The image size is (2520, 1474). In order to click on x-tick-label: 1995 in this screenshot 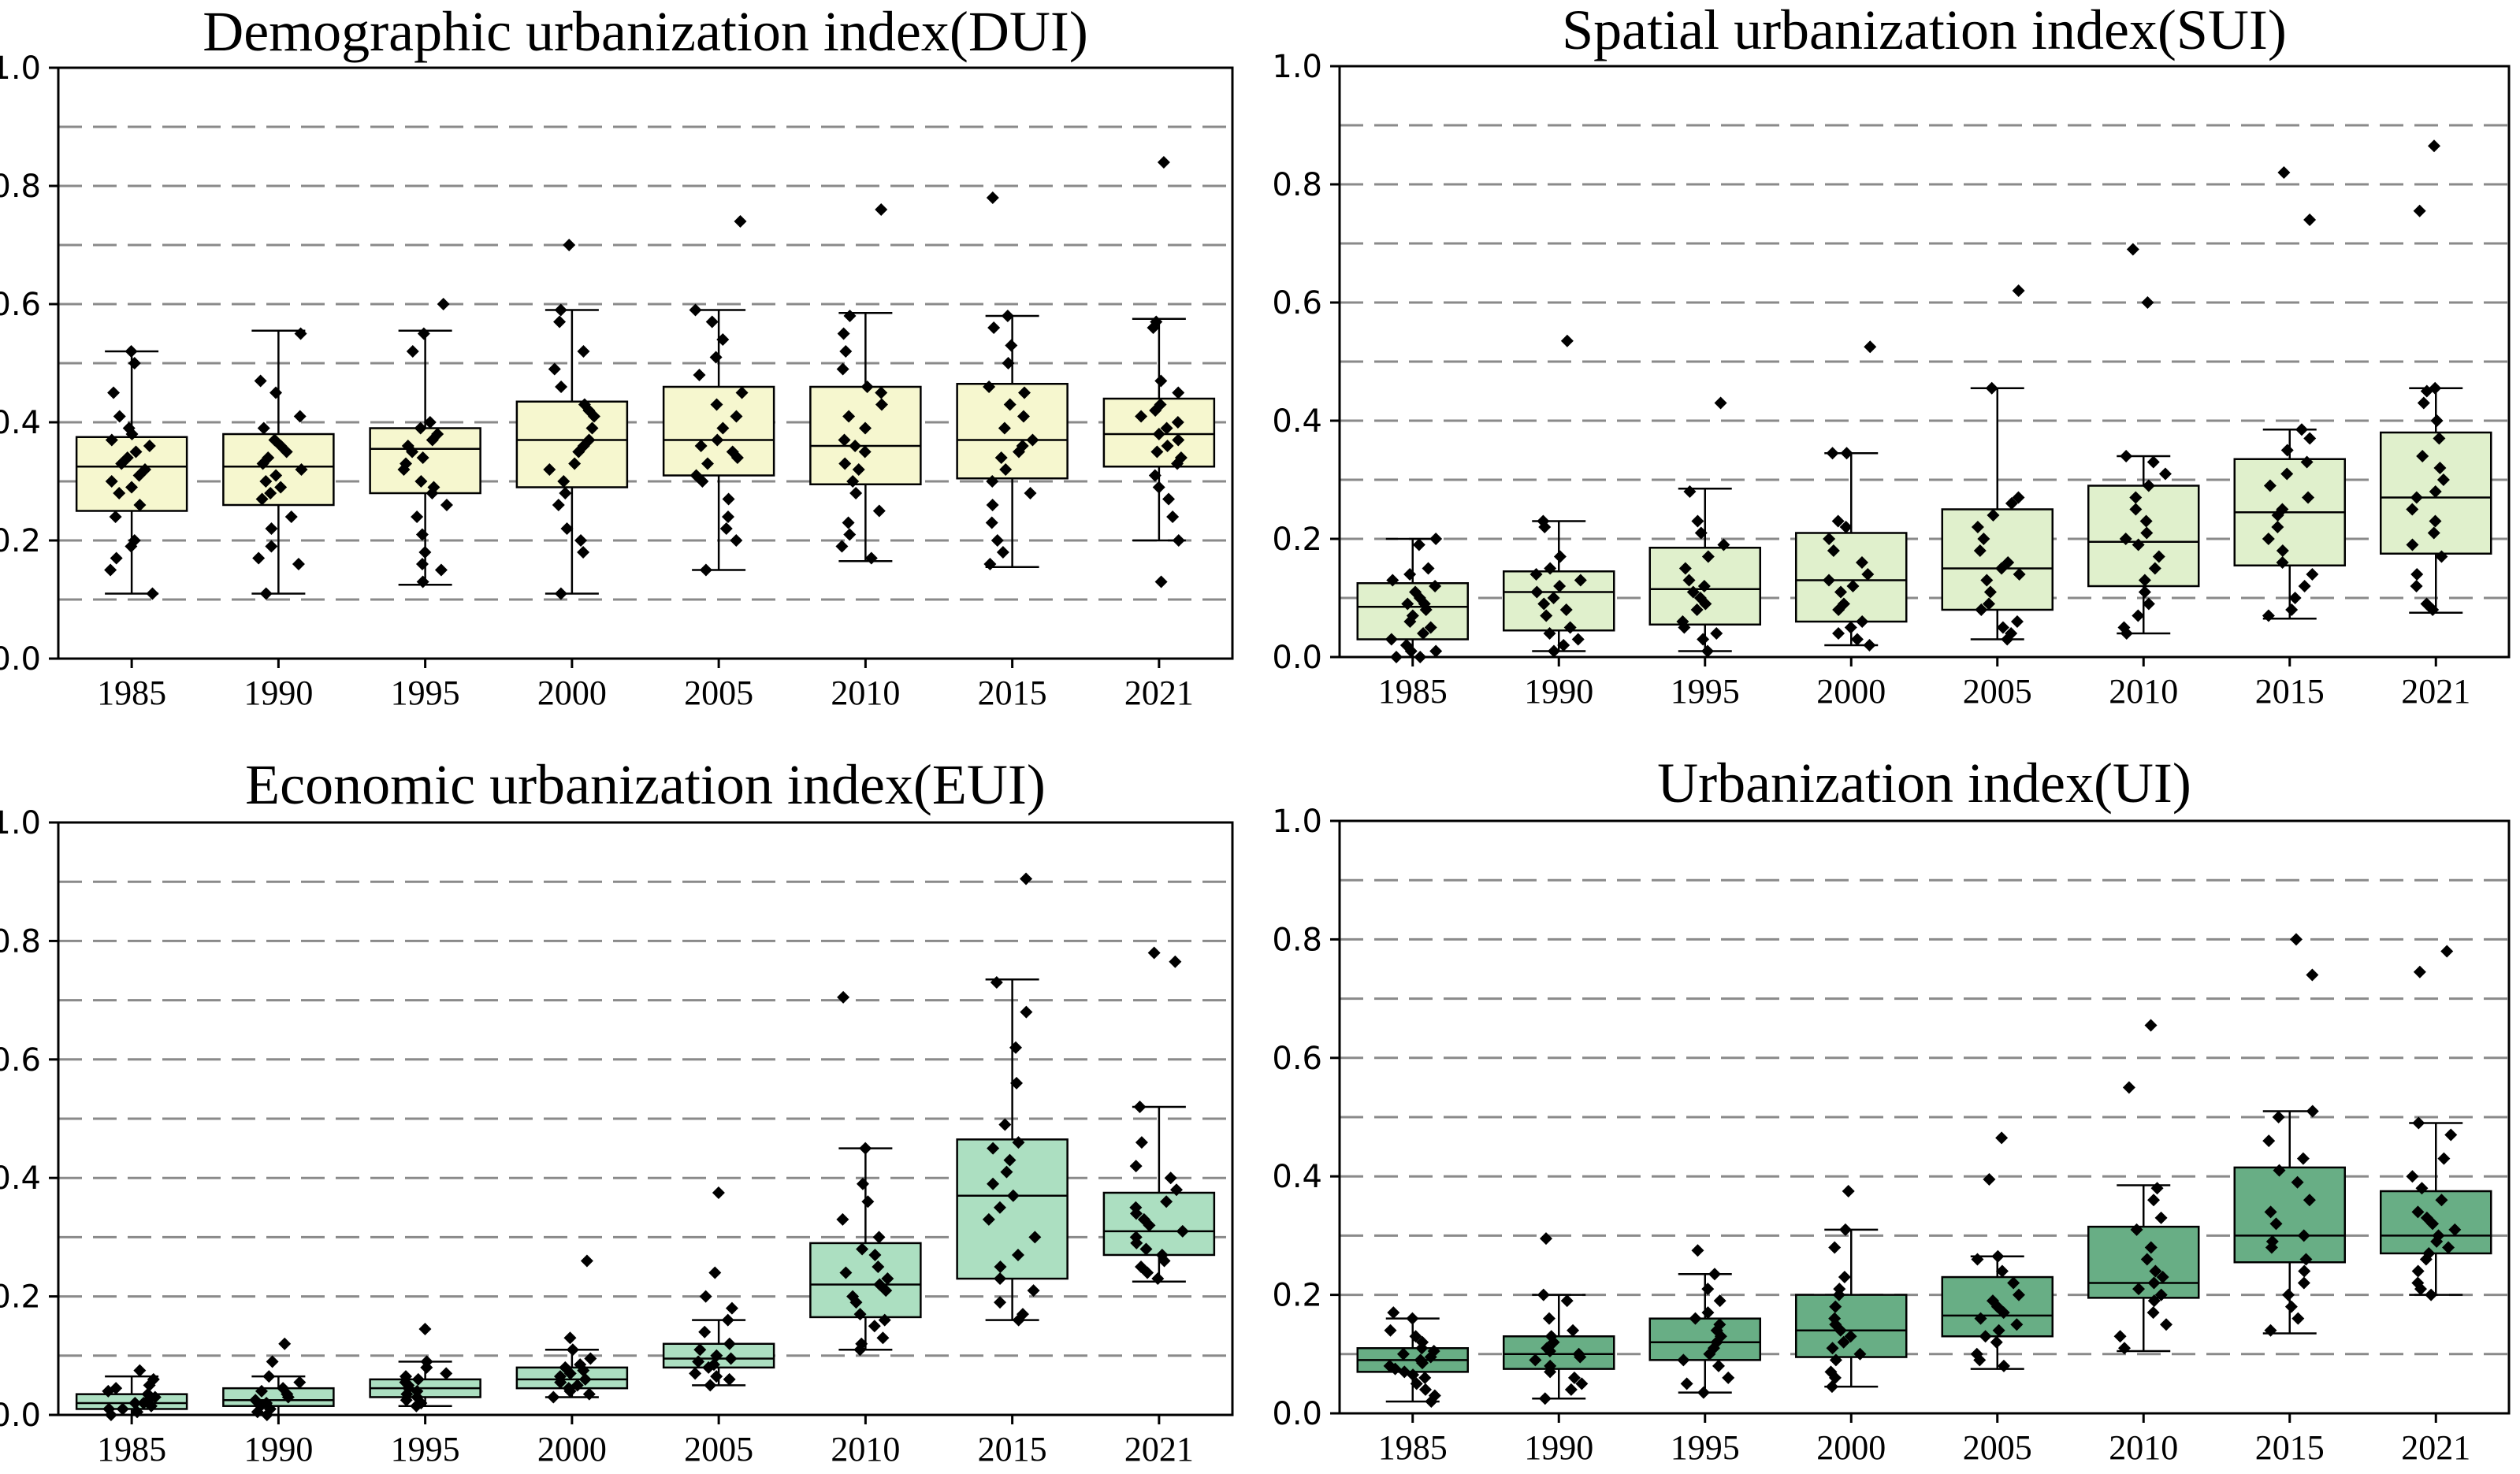, I will do `click(1705, 691)`.